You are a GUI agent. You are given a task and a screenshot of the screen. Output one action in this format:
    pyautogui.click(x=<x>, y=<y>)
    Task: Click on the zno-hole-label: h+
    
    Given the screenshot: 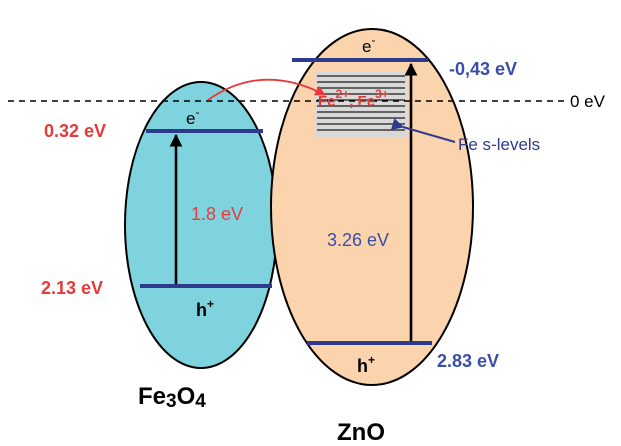 What is the action you would take?
    pyautogui.click(x=366, y=364)
    